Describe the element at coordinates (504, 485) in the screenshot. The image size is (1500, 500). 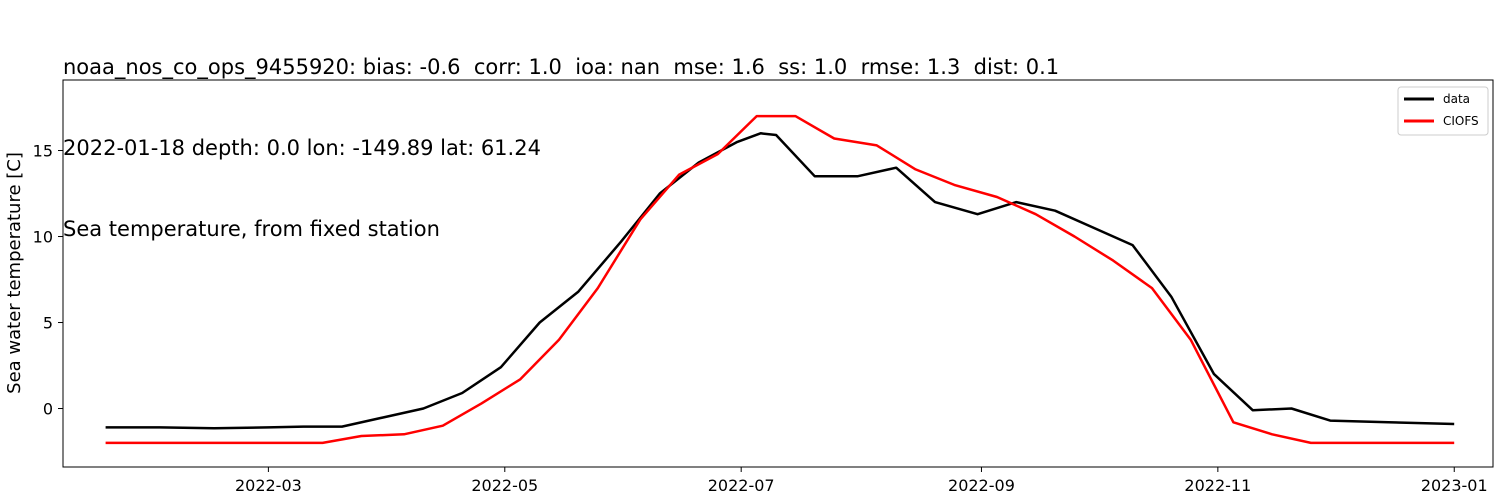
I see `x-tick-label: 2022-05` at that location.